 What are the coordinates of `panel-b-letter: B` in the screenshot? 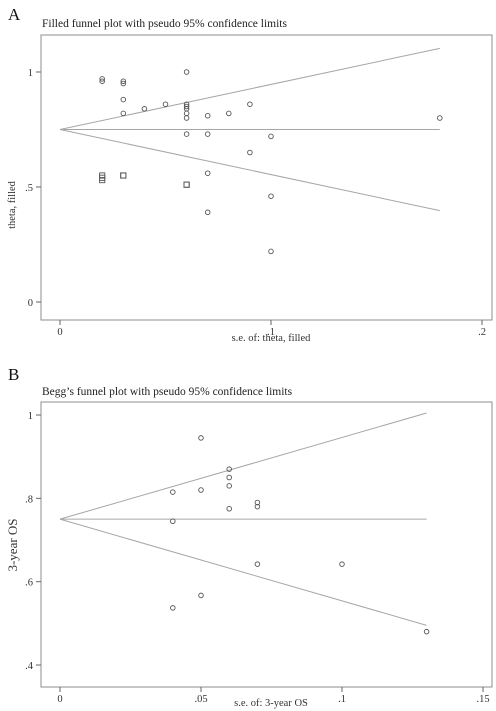 It's located at (13, 374).